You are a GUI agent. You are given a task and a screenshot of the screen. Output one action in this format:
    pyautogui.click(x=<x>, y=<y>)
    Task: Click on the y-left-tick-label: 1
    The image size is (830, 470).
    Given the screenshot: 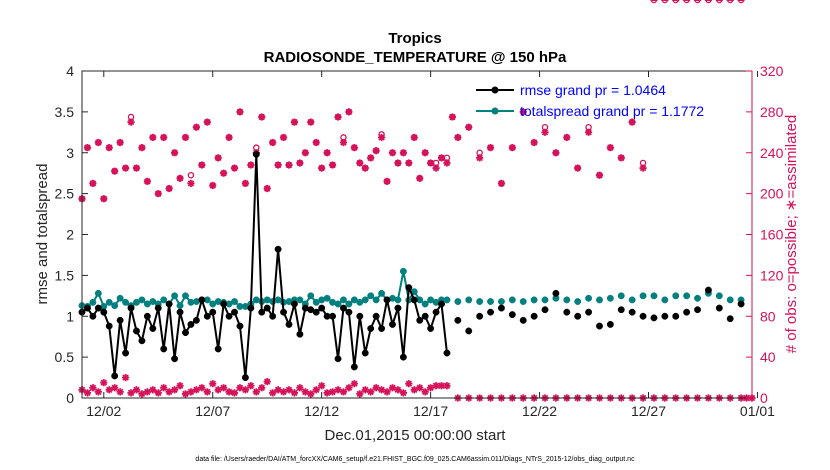 What is the action you would take?
    pyautogui.click(x=70, y=316)
    